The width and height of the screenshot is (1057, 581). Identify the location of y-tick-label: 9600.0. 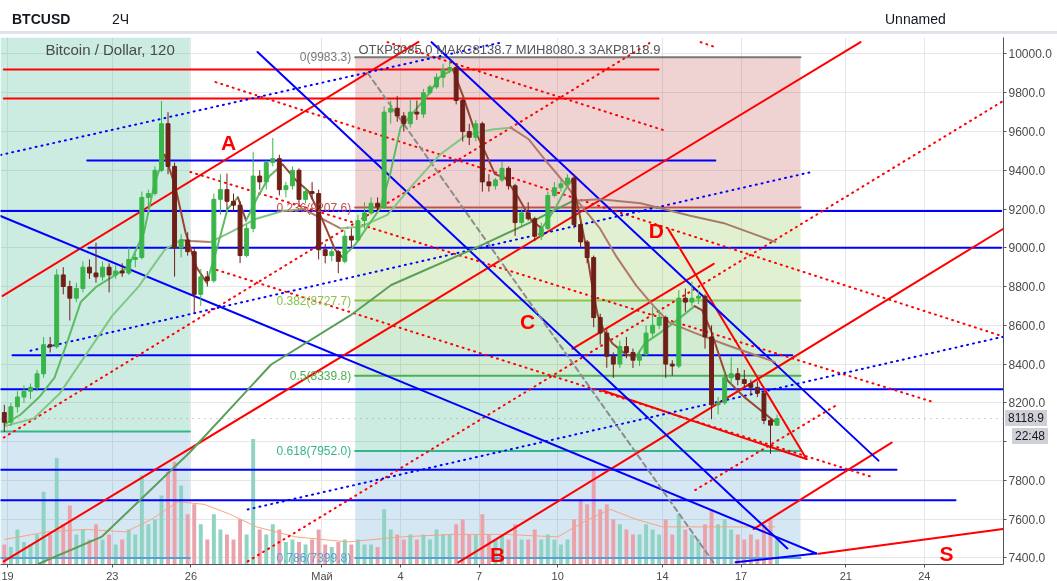
(1027, 132).